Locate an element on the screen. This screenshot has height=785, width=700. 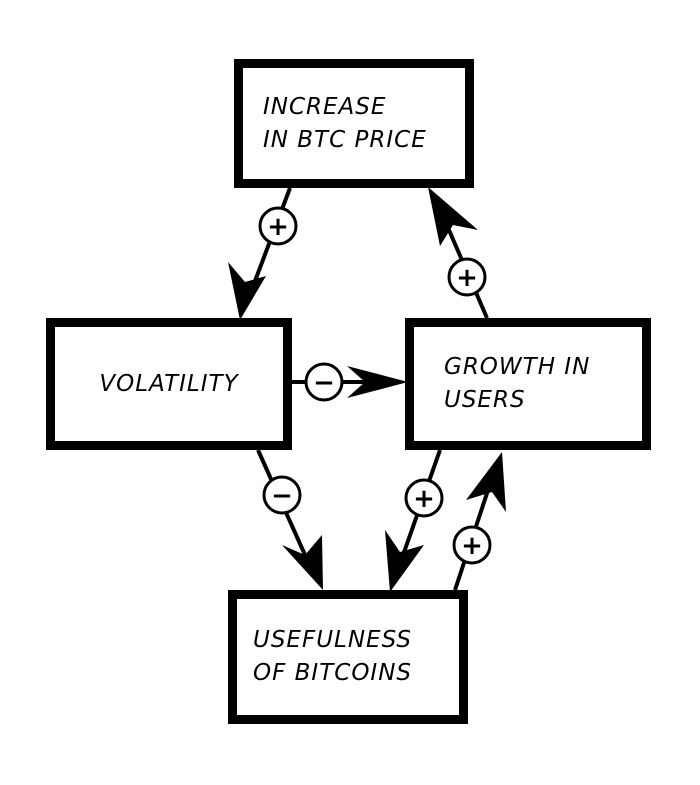
node-growth-in-users: GROWTH IN USERS is located at coordinates (528, 384).